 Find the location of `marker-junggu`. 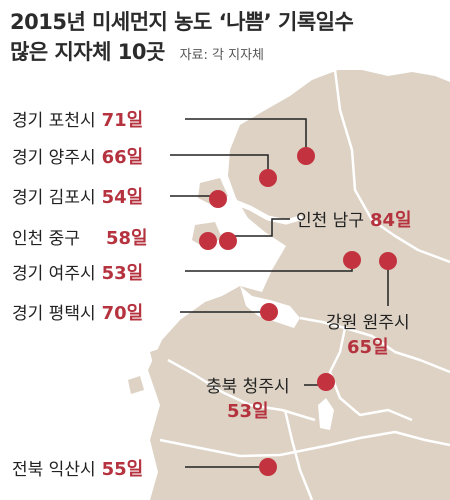

marker-junggu is located at coordinates (208, 241).